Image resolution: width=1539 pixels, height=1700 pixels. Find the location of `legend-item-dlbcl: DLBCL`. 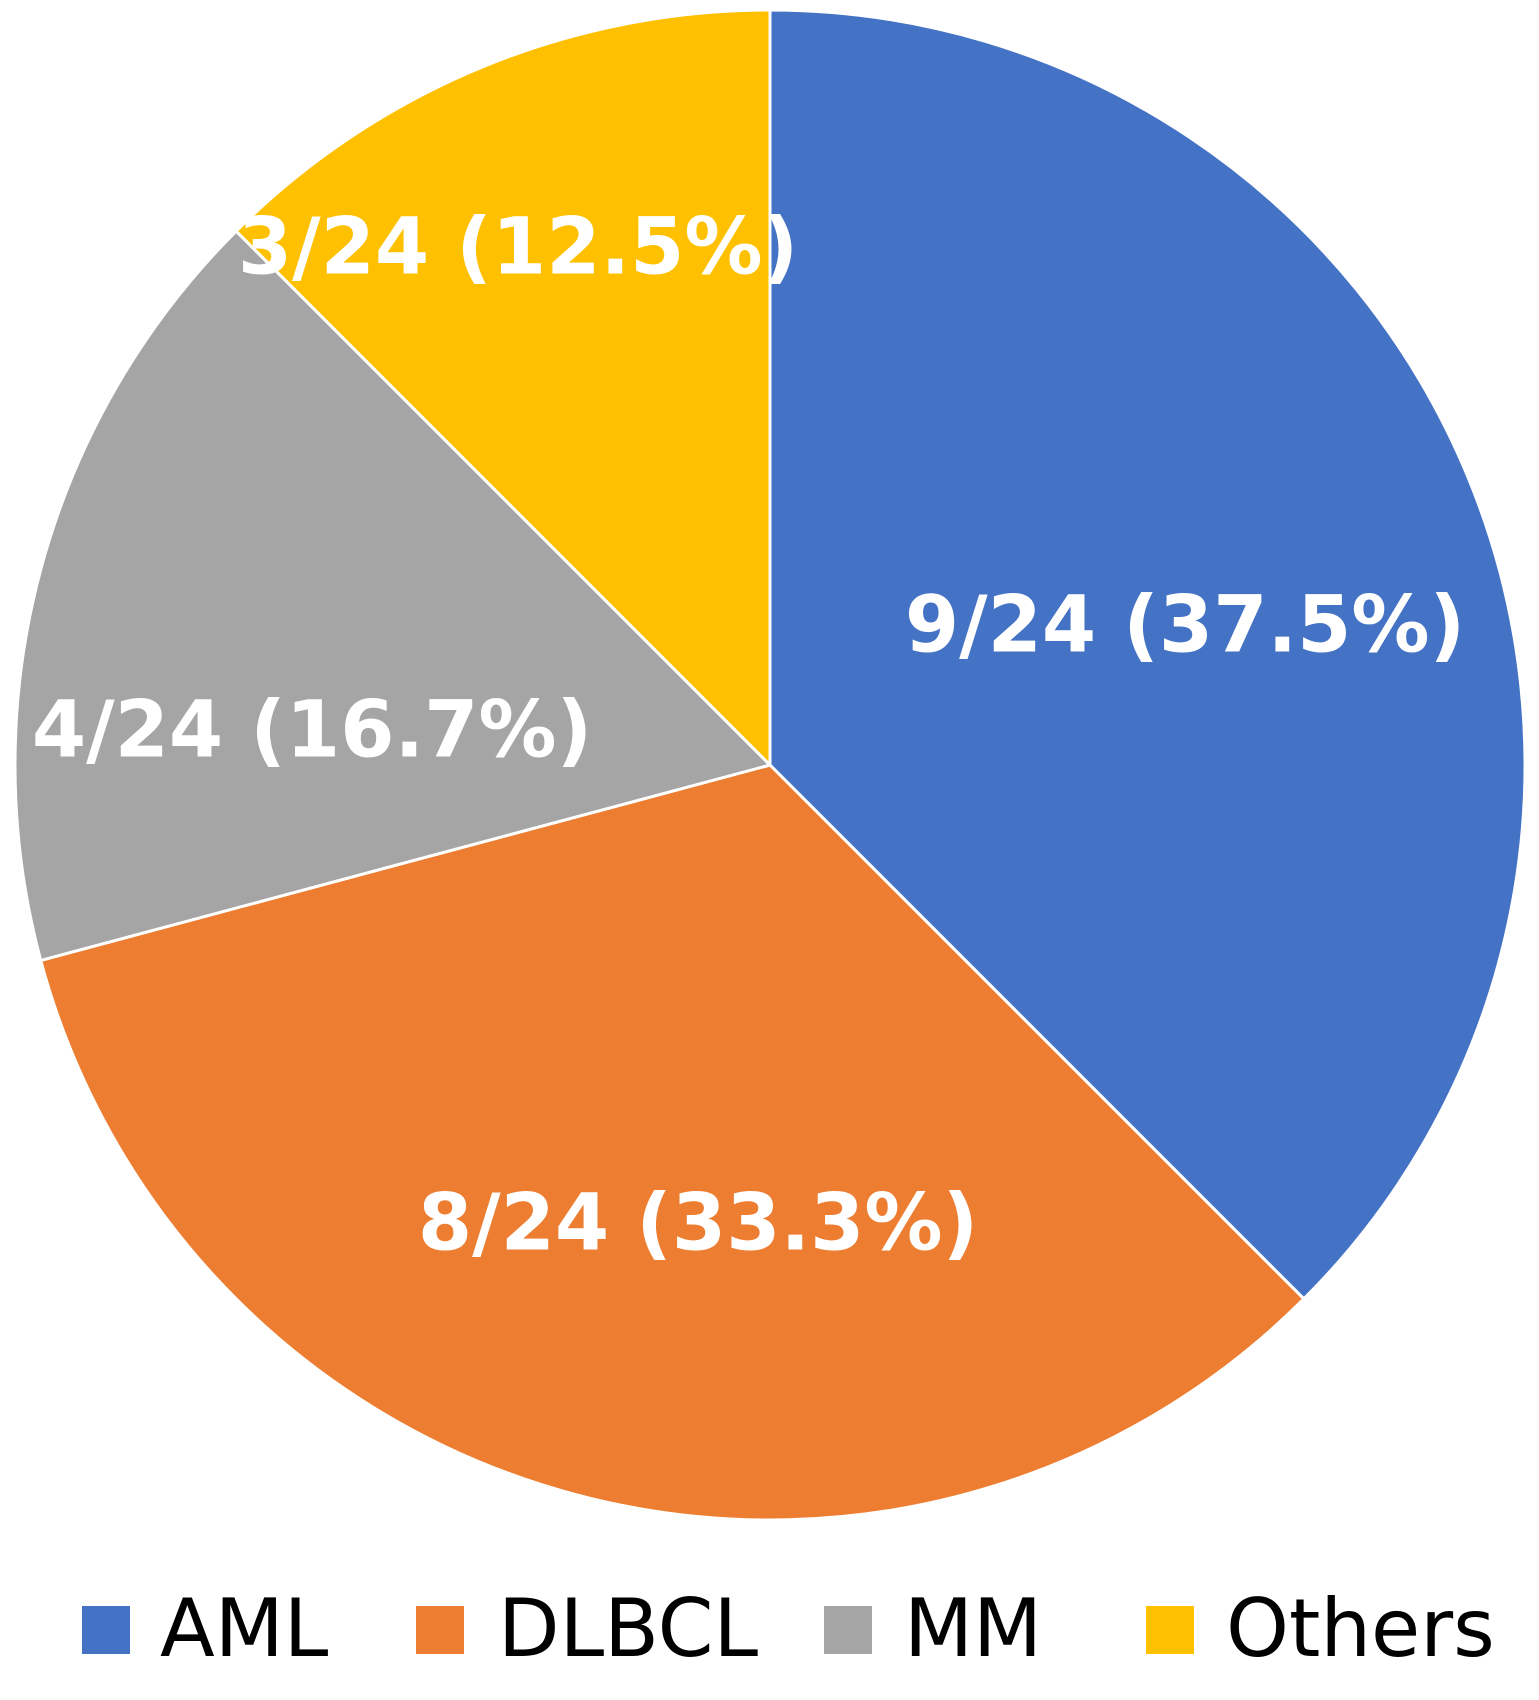

legend-item-dlbcl: DLBCL is located at coordinates (587, 1628).